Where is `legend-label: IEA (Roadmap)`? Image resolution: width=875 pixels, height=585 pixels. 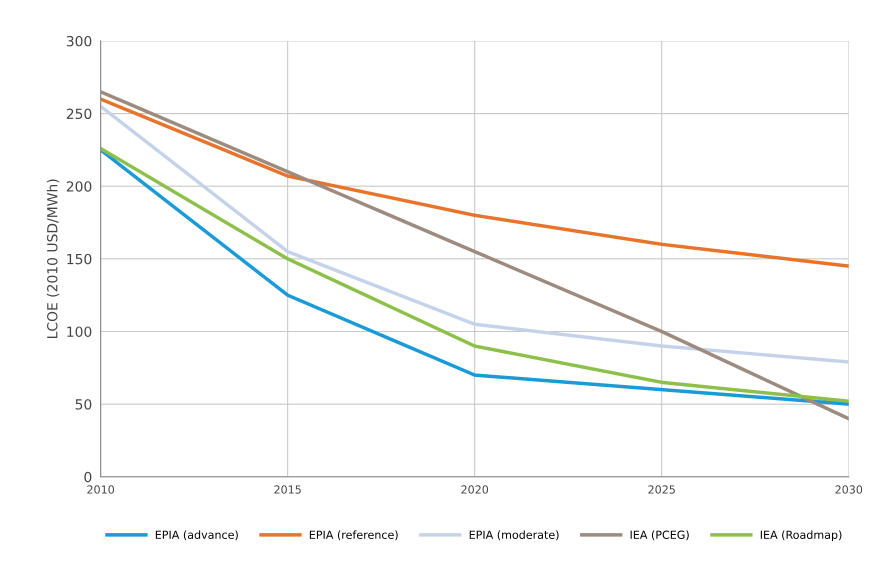 legend-label: IEA (Roadmap) is located at coordinates (801, 536).